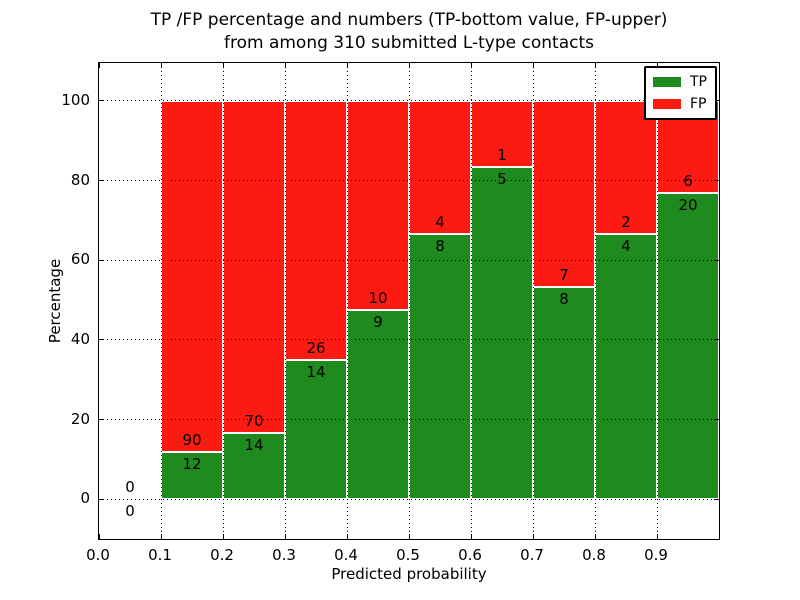 The width and height of the screenshot is (800, 600). I want to click on fp-count-label: 26, so click(316, 347).